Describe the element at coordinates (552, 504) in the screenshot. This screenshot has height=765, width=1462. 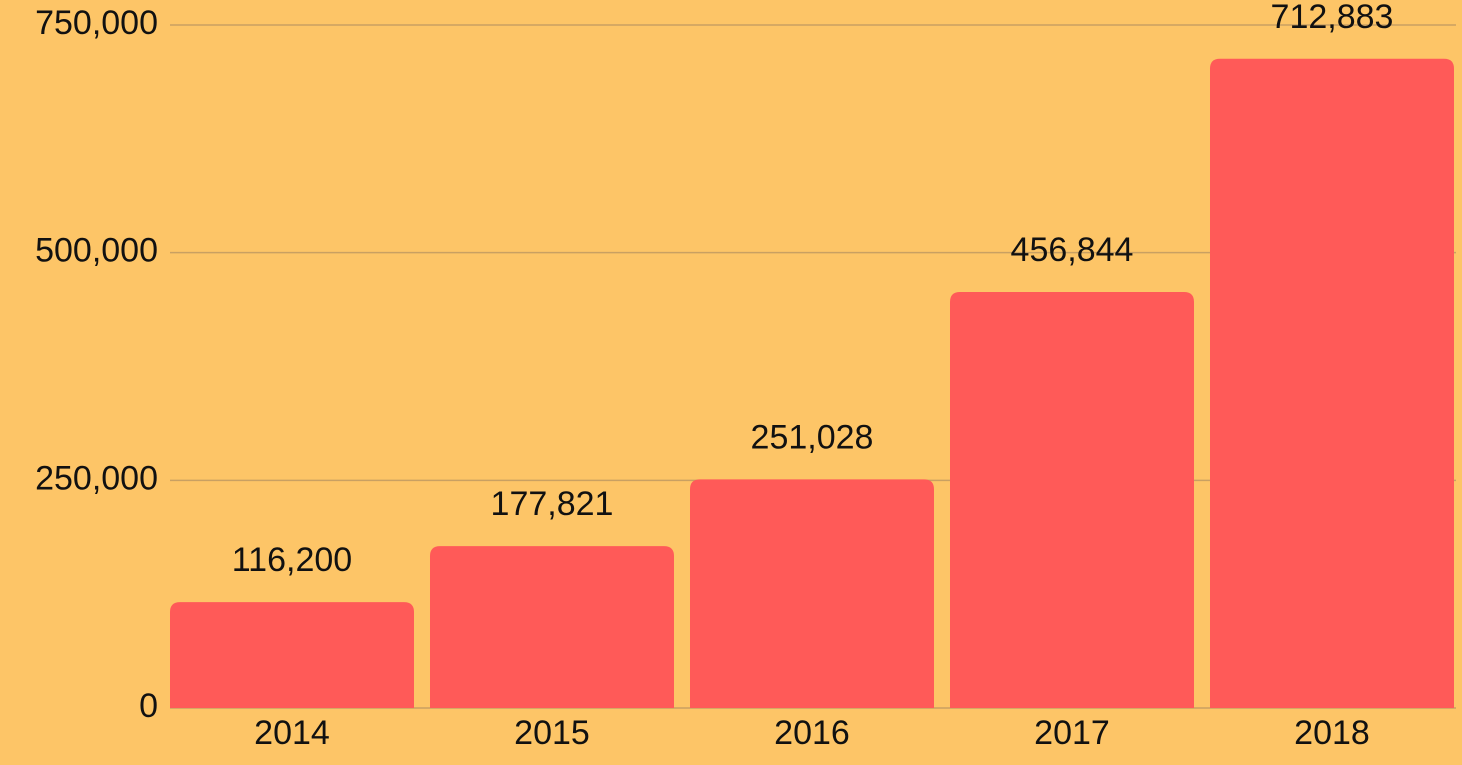
I see `value-label: 177,821` at that location.